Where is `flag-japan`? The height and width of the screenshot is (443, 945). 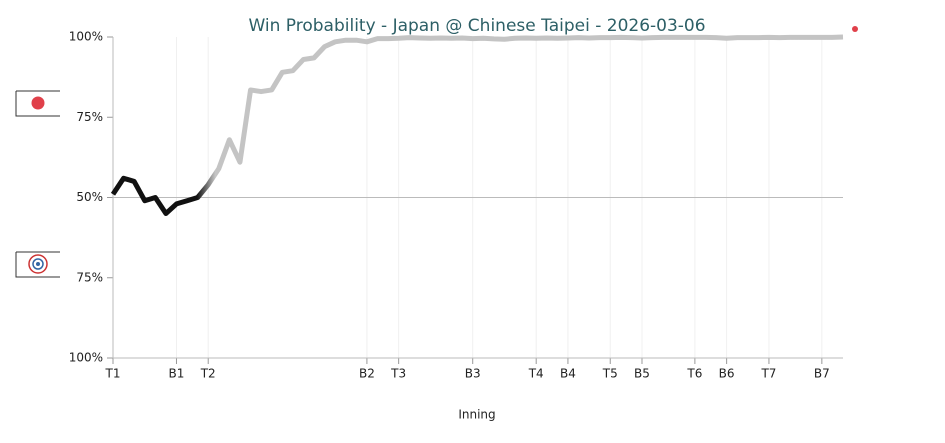 flag-japan is located at coordinates (38, 103).